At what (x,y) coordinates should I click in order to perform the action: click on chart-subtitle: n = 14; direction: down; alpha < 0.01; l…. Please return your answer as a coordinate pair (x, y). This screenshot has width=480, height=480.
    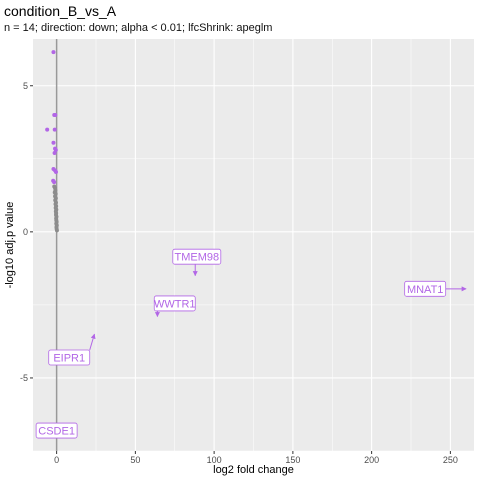
    Looking at the image, I should click on (138, 28).